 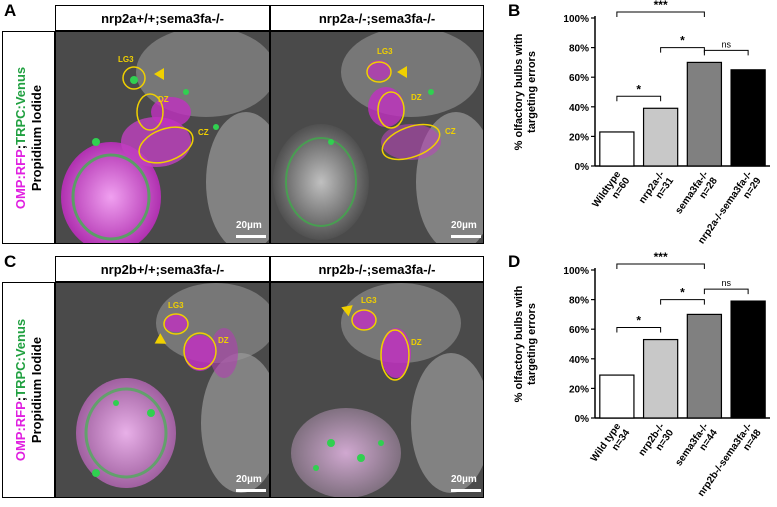 I want to click on panel-a-channel-label-box: OMP:RFP;TRPC:Venus Propidium Iodide, so click(x=28, y=137).